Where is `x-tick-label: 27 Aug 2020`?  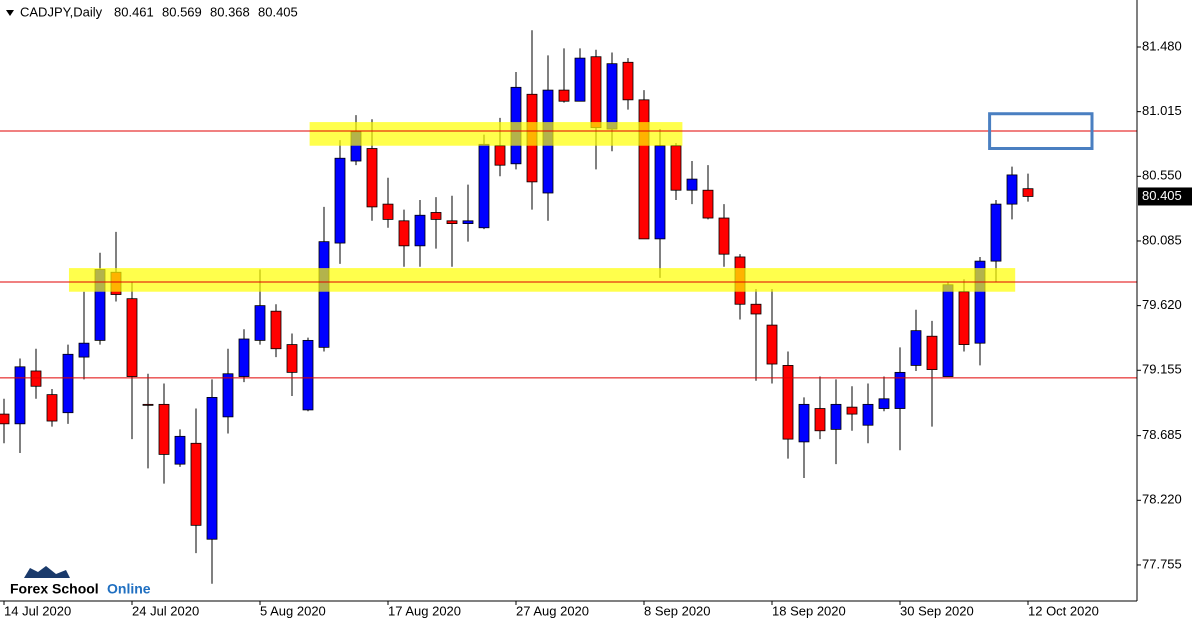 x-tick-label: 27 Aug 2020 is located at coordinates (552, 610).